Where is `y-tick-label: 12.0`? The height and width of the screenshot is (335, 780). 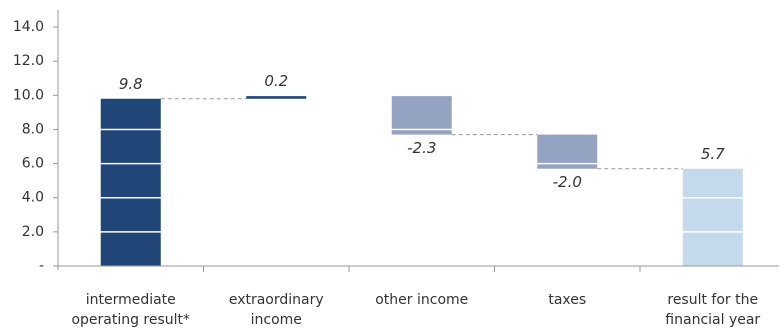
y-tick-label: 12.0 is located at coordinates (28, 61).